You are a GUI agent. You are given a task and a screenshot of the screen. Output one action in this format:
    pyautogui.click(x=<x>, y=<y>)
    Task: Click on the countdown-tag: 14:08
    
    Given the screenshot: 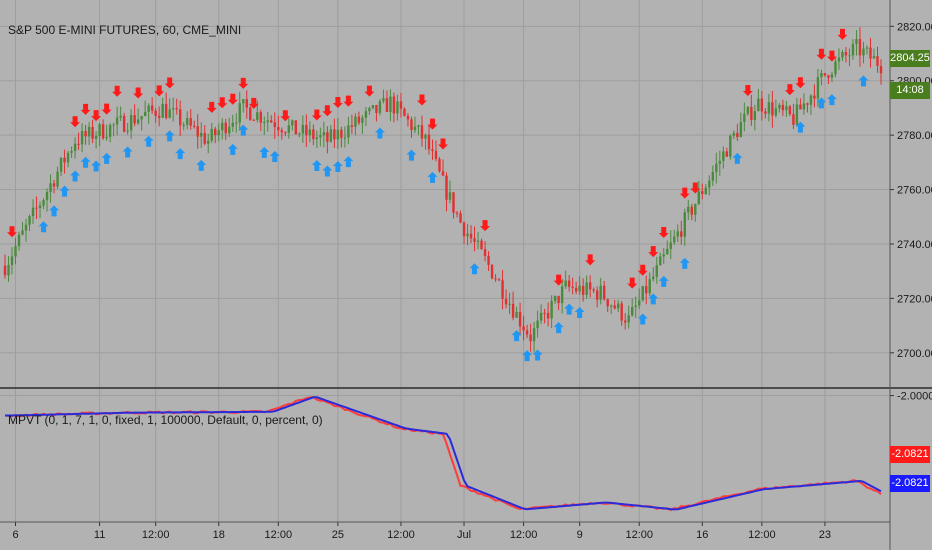 What is the action you would take?
    pyautogui.click(x=910, y=90)
    